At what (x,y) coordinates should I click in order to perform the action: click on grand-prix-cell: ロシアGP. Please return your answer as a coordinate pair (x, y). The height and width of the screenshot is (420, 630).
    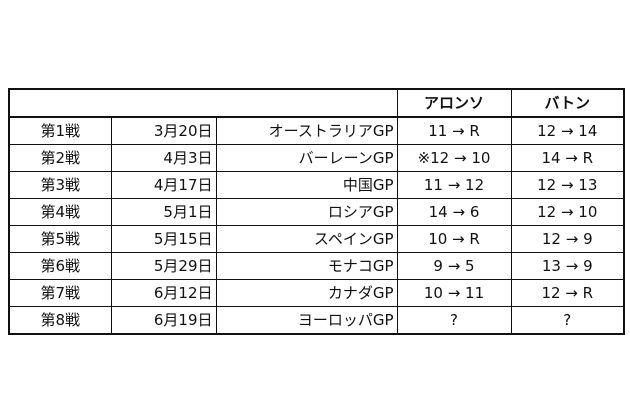
    Looking at the image, I should click on (306, 212).